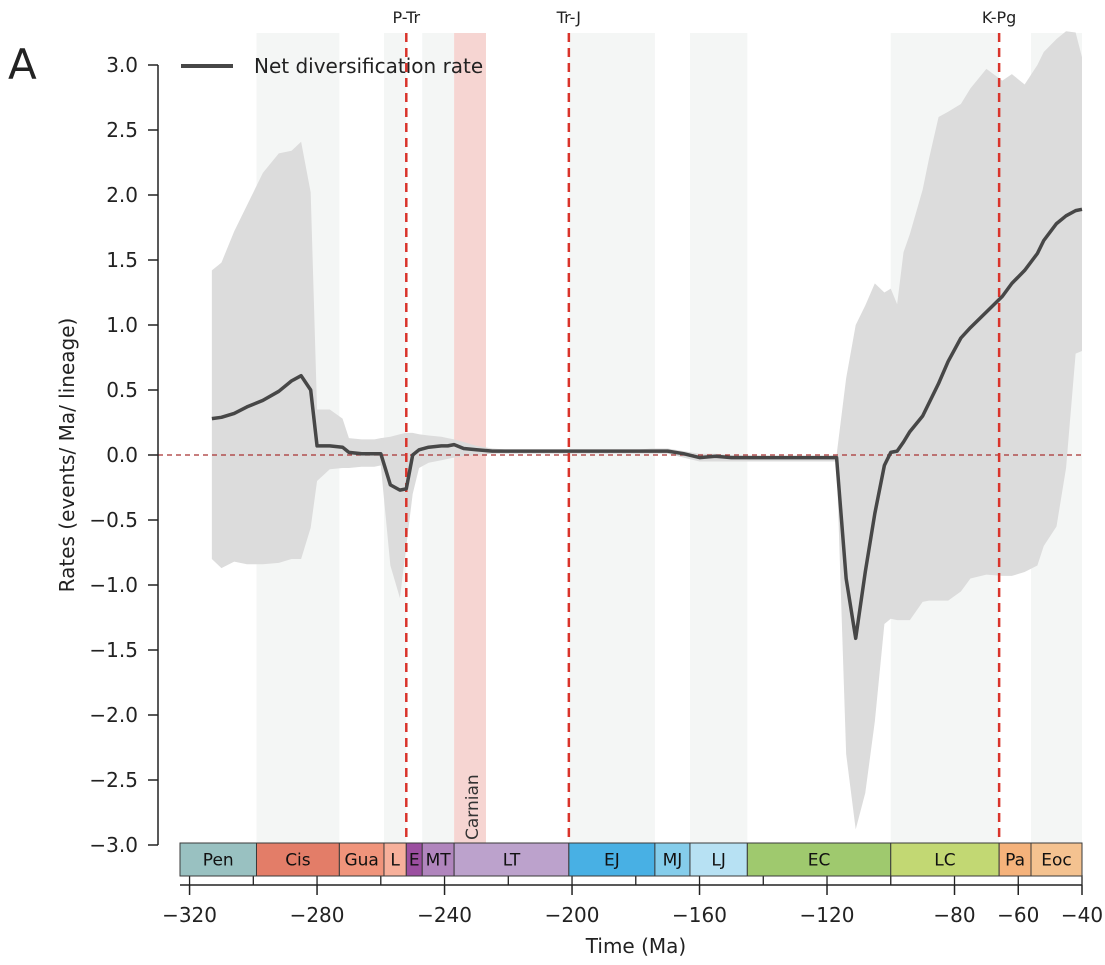 The width and height of the screenshot is (1105, 965). I want to click on y-tick-label-2: 2.0, so click(122, 195).